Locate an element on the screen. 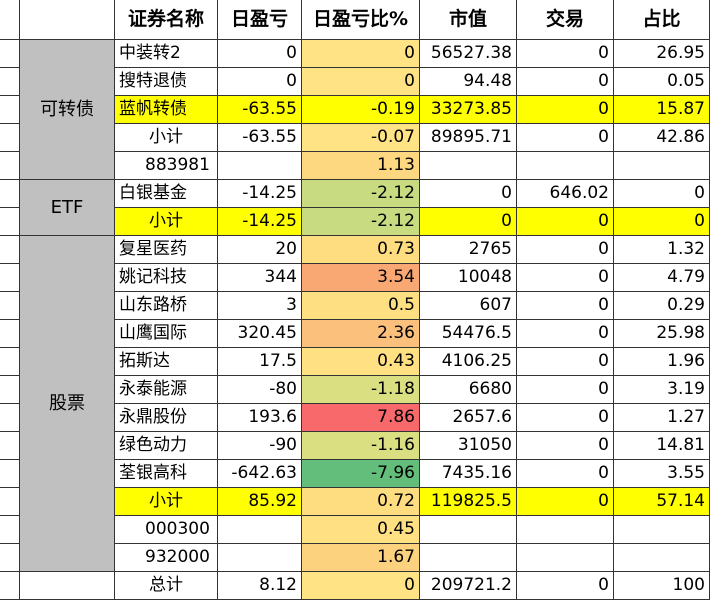  row-label: 932000 is located at coordinates (166, 558).